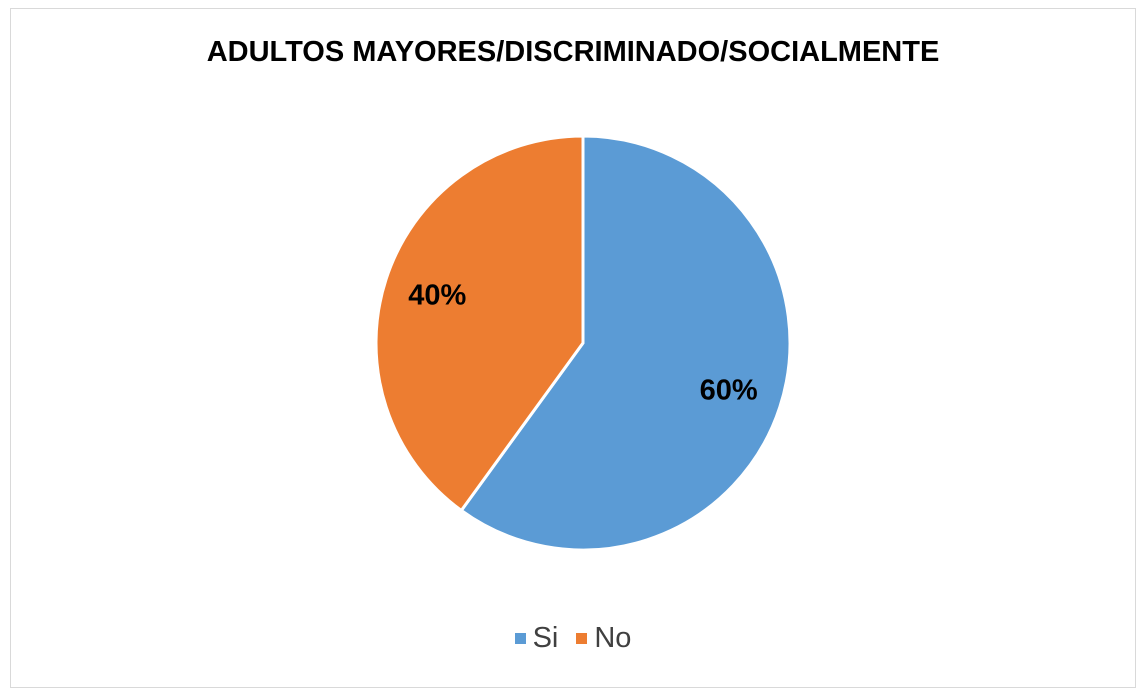  I want to click on pie-data-labels: 60% 40%, so click(583, 343).